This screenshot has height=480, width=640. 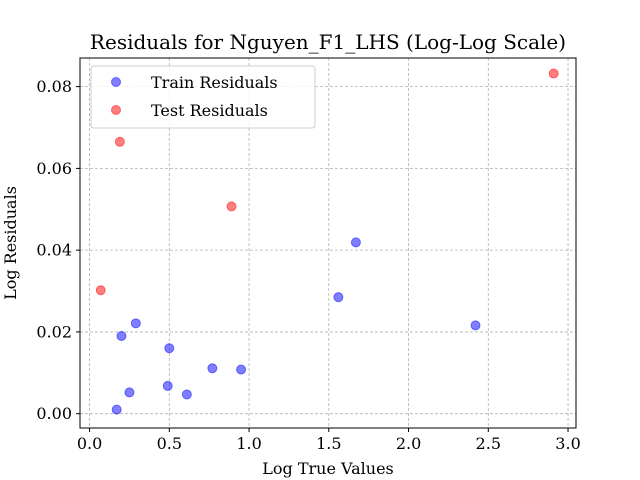 I want to click on y-tick-label: 0.08, so click(x=54, y=86).